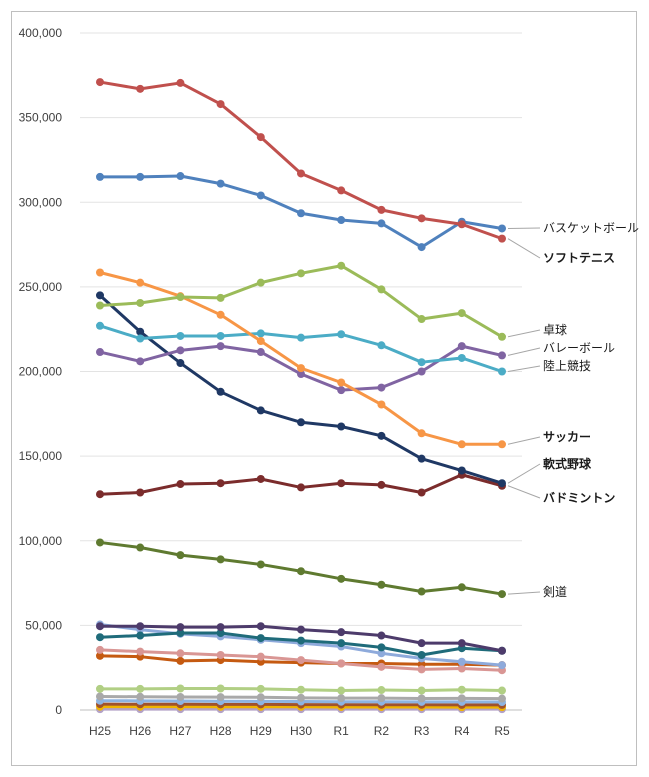 The image size is (649, 777). Describe the element at coordinates (41, 372) in the screenshot. I see `y-tick-label: 200,000` at that location.